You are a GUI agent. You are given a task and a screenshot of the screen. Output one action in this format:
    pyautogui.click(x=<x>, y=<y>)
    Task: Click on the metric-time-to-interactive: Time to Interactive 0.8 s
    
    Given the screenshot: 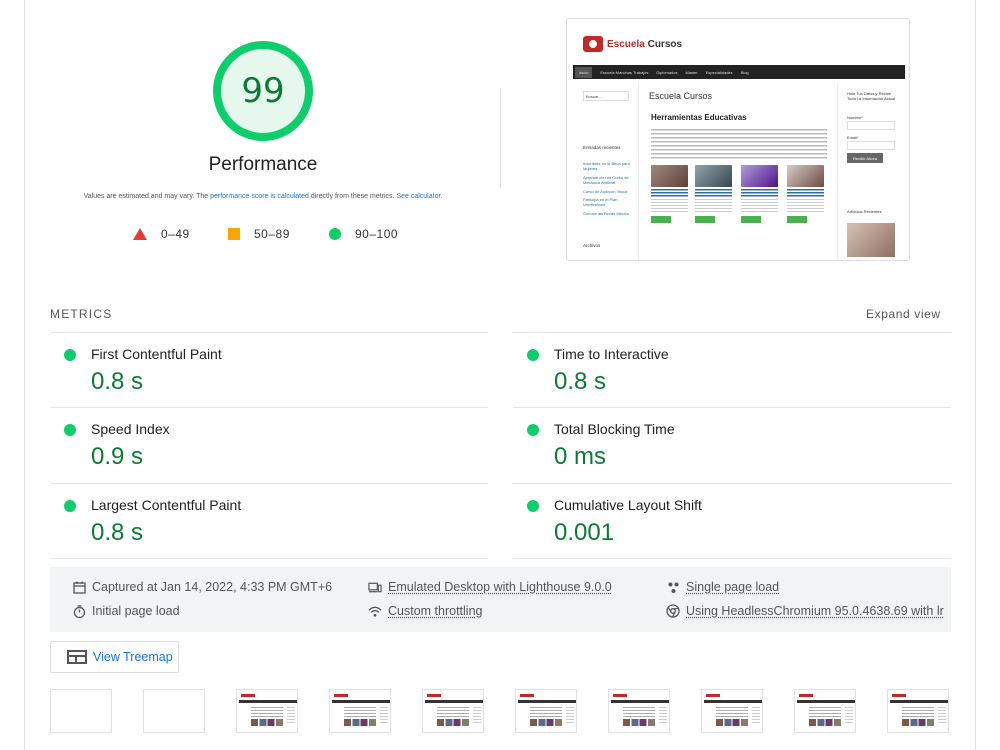 What is the action you would take?
    pyautogui.click(x=732, y=370)
    